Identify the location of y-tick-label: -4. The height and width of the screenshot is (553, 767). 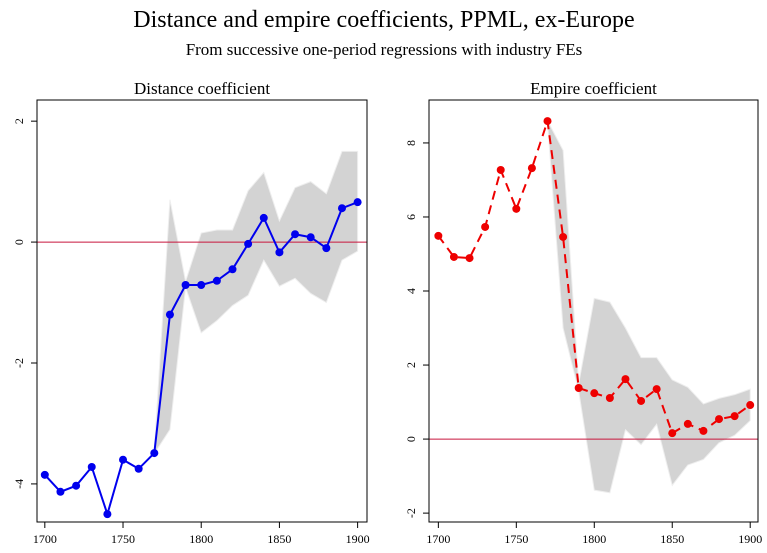
(19, 484).